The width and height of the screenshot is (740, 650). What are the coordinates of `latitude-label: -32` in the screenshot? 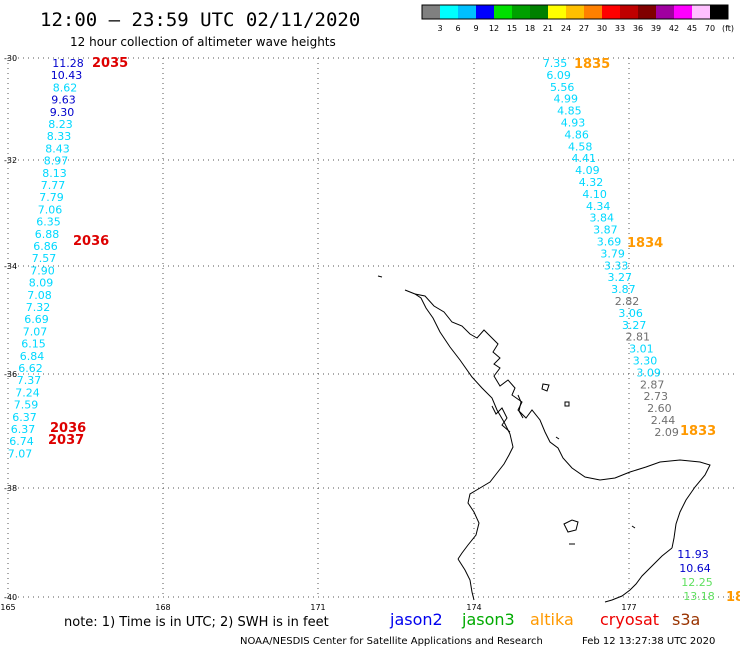 It's located at (10, 160).